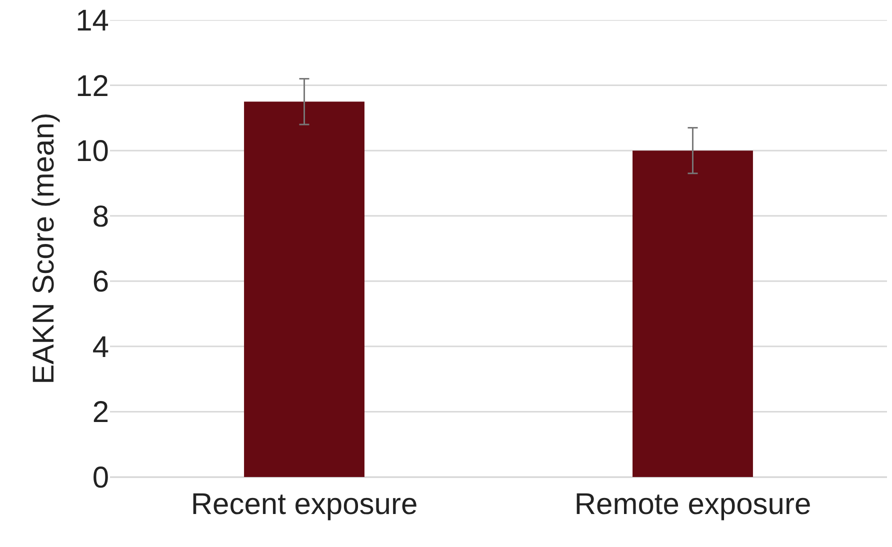 This screenshot has width=892, height=547. I want to click on y-tick-label: 12, so click(92, 86).